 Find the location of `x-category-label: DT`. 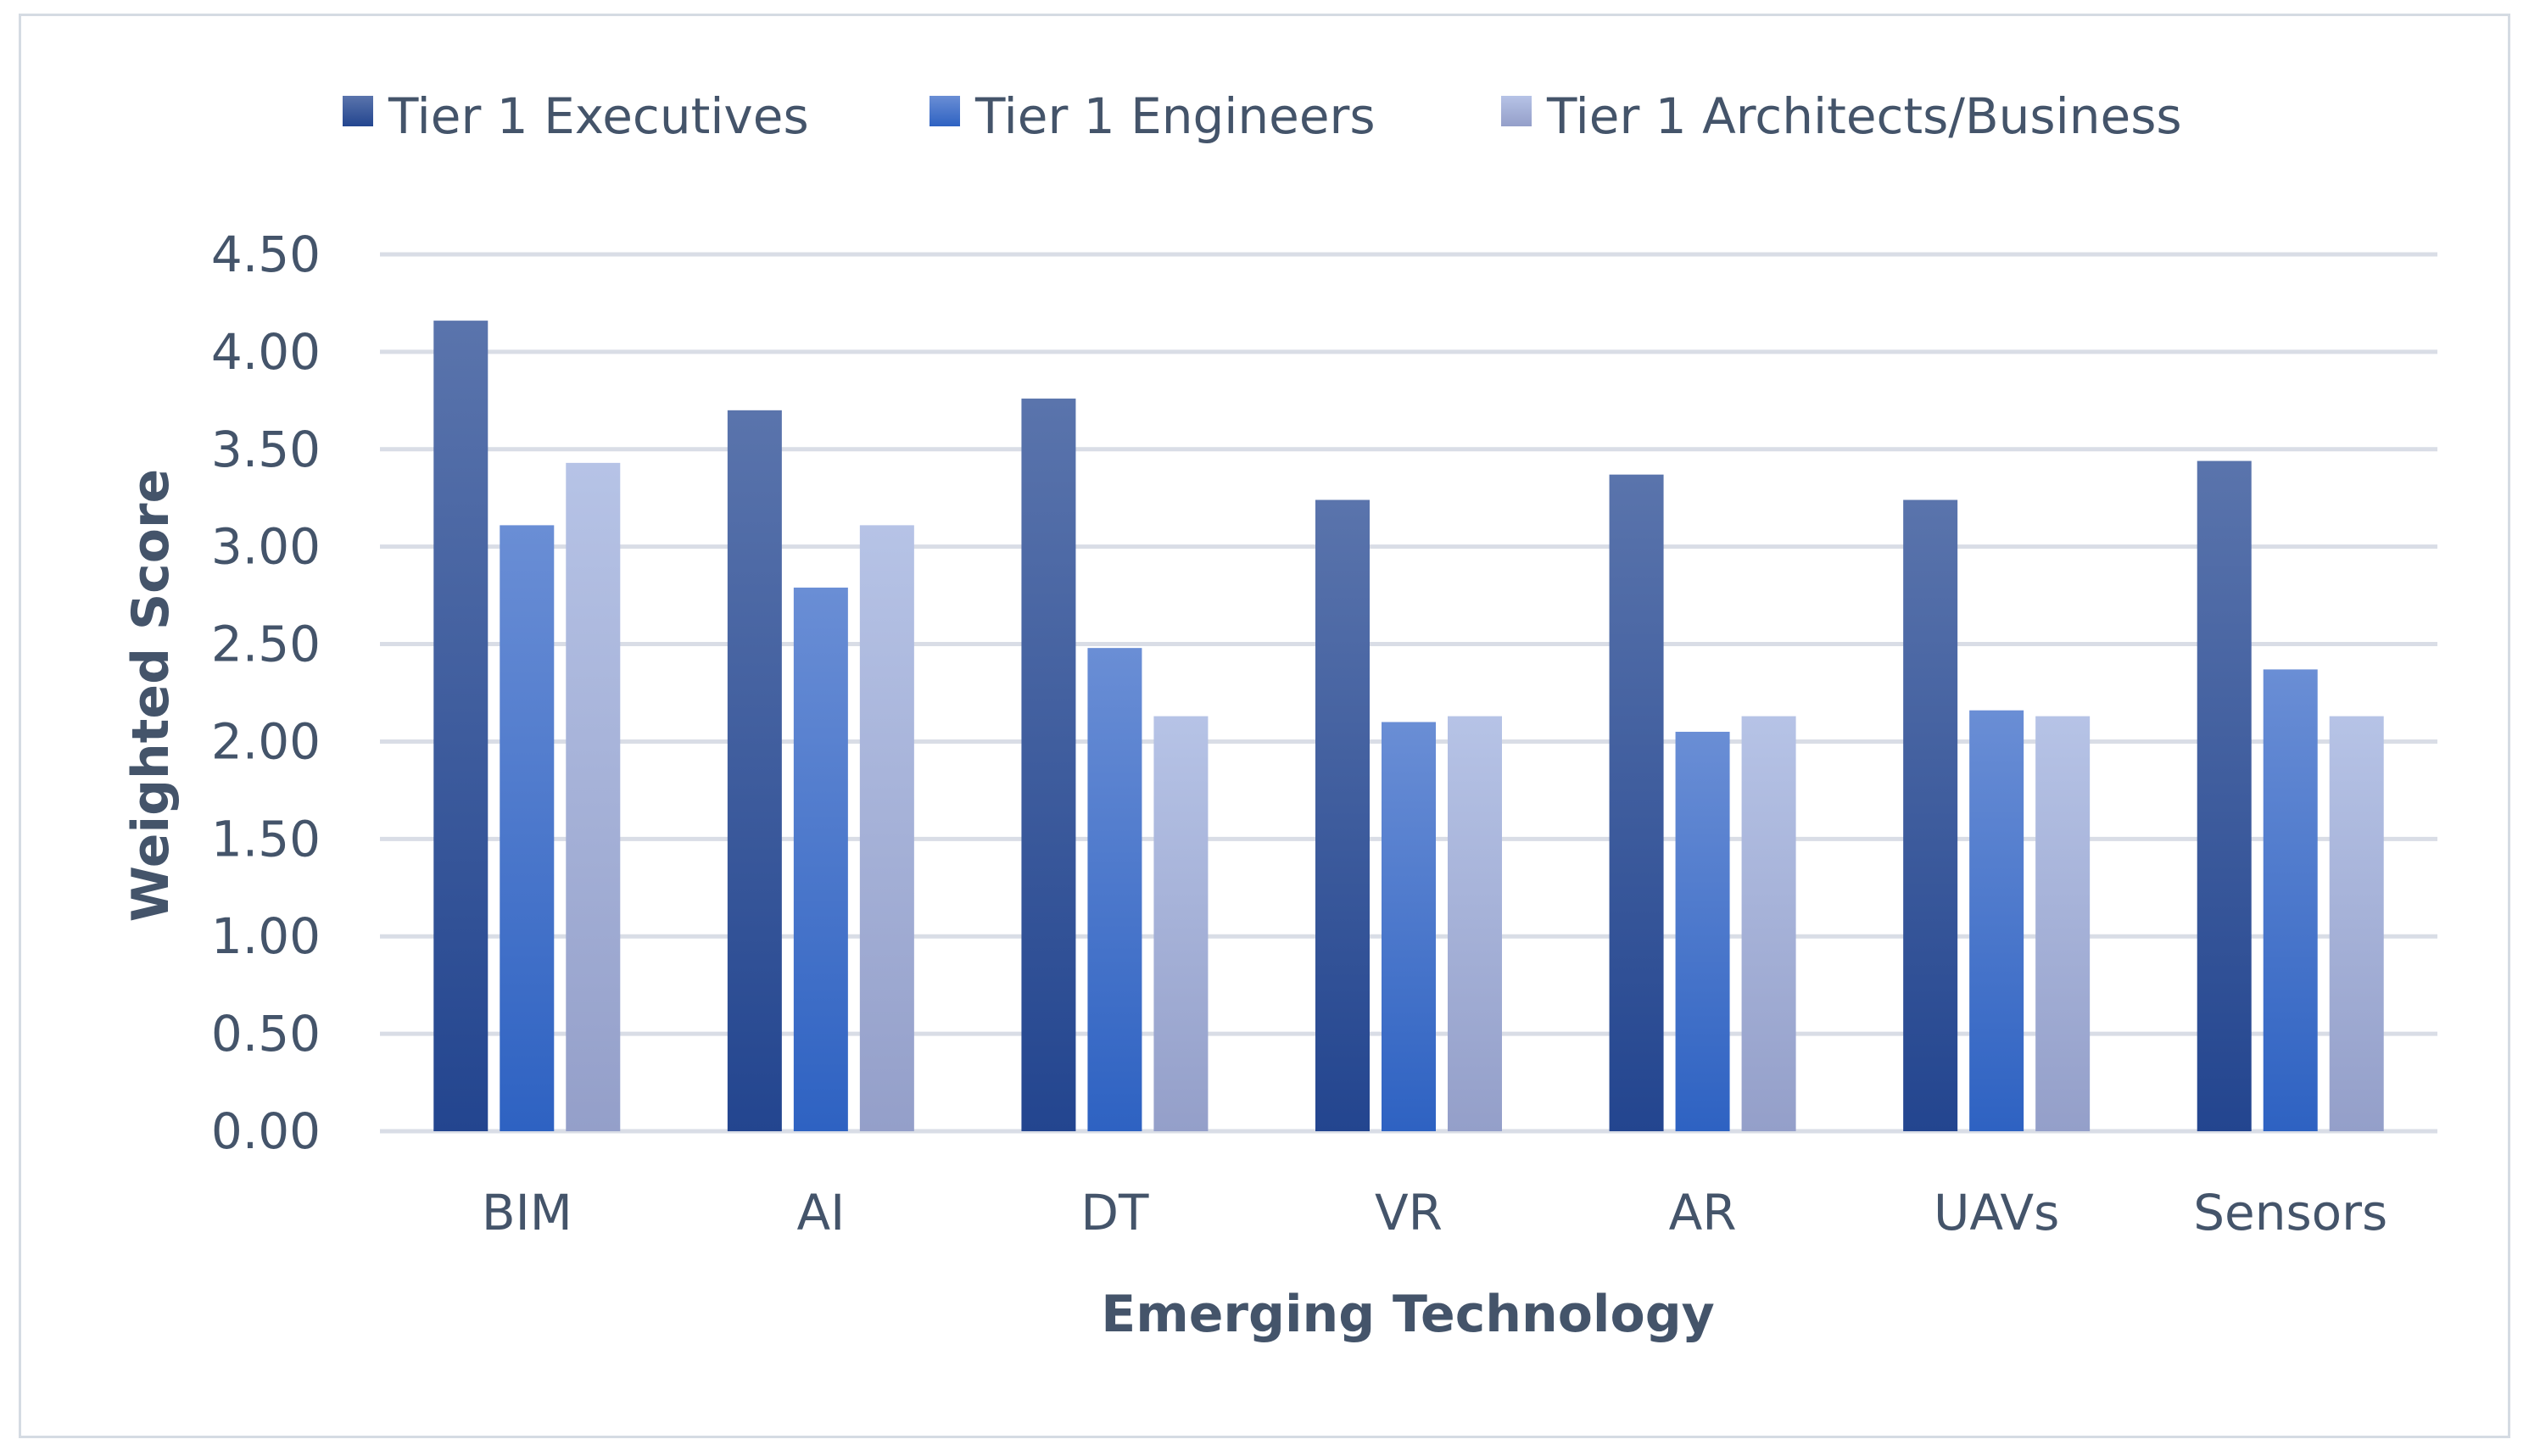

x-category-label: DT is located at coordinates (1114, 1212).